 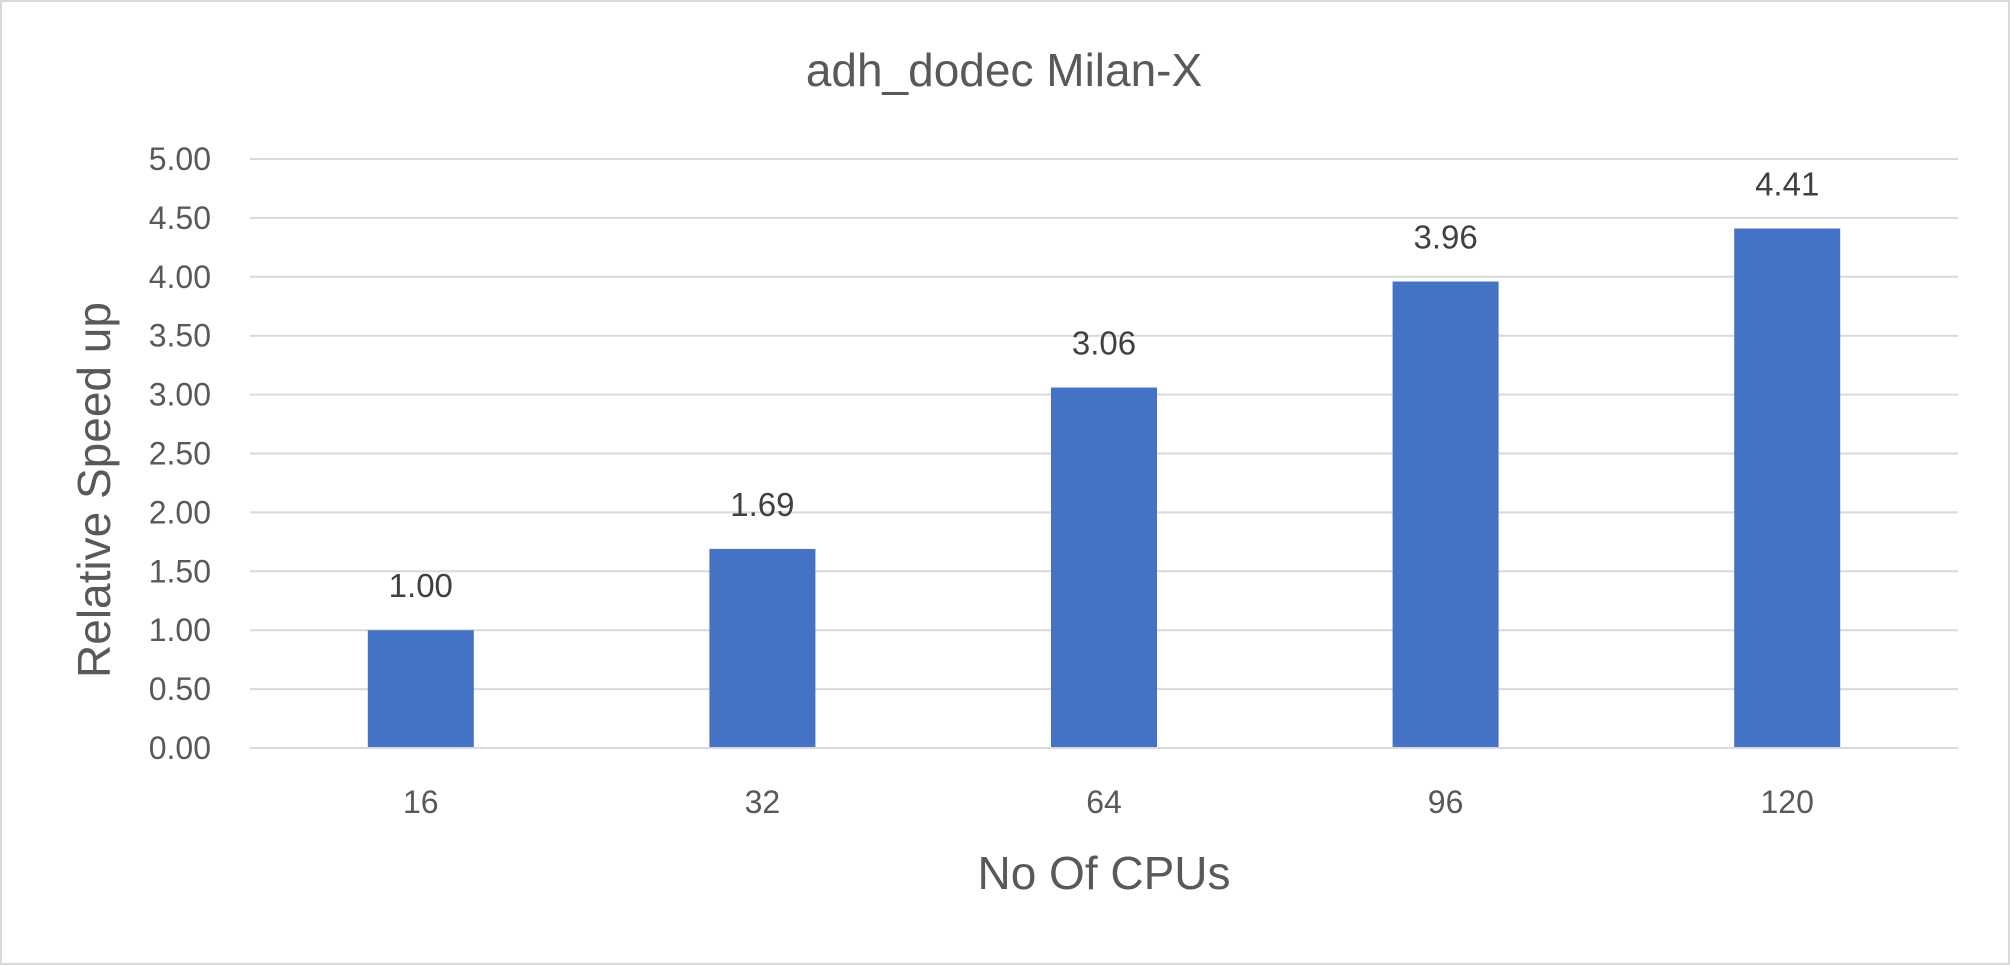 What do you see at coordinates (94, 490) in the screenshot?
I see `y-axis-title: Relative Speed up` at bounding box center [94, 490].